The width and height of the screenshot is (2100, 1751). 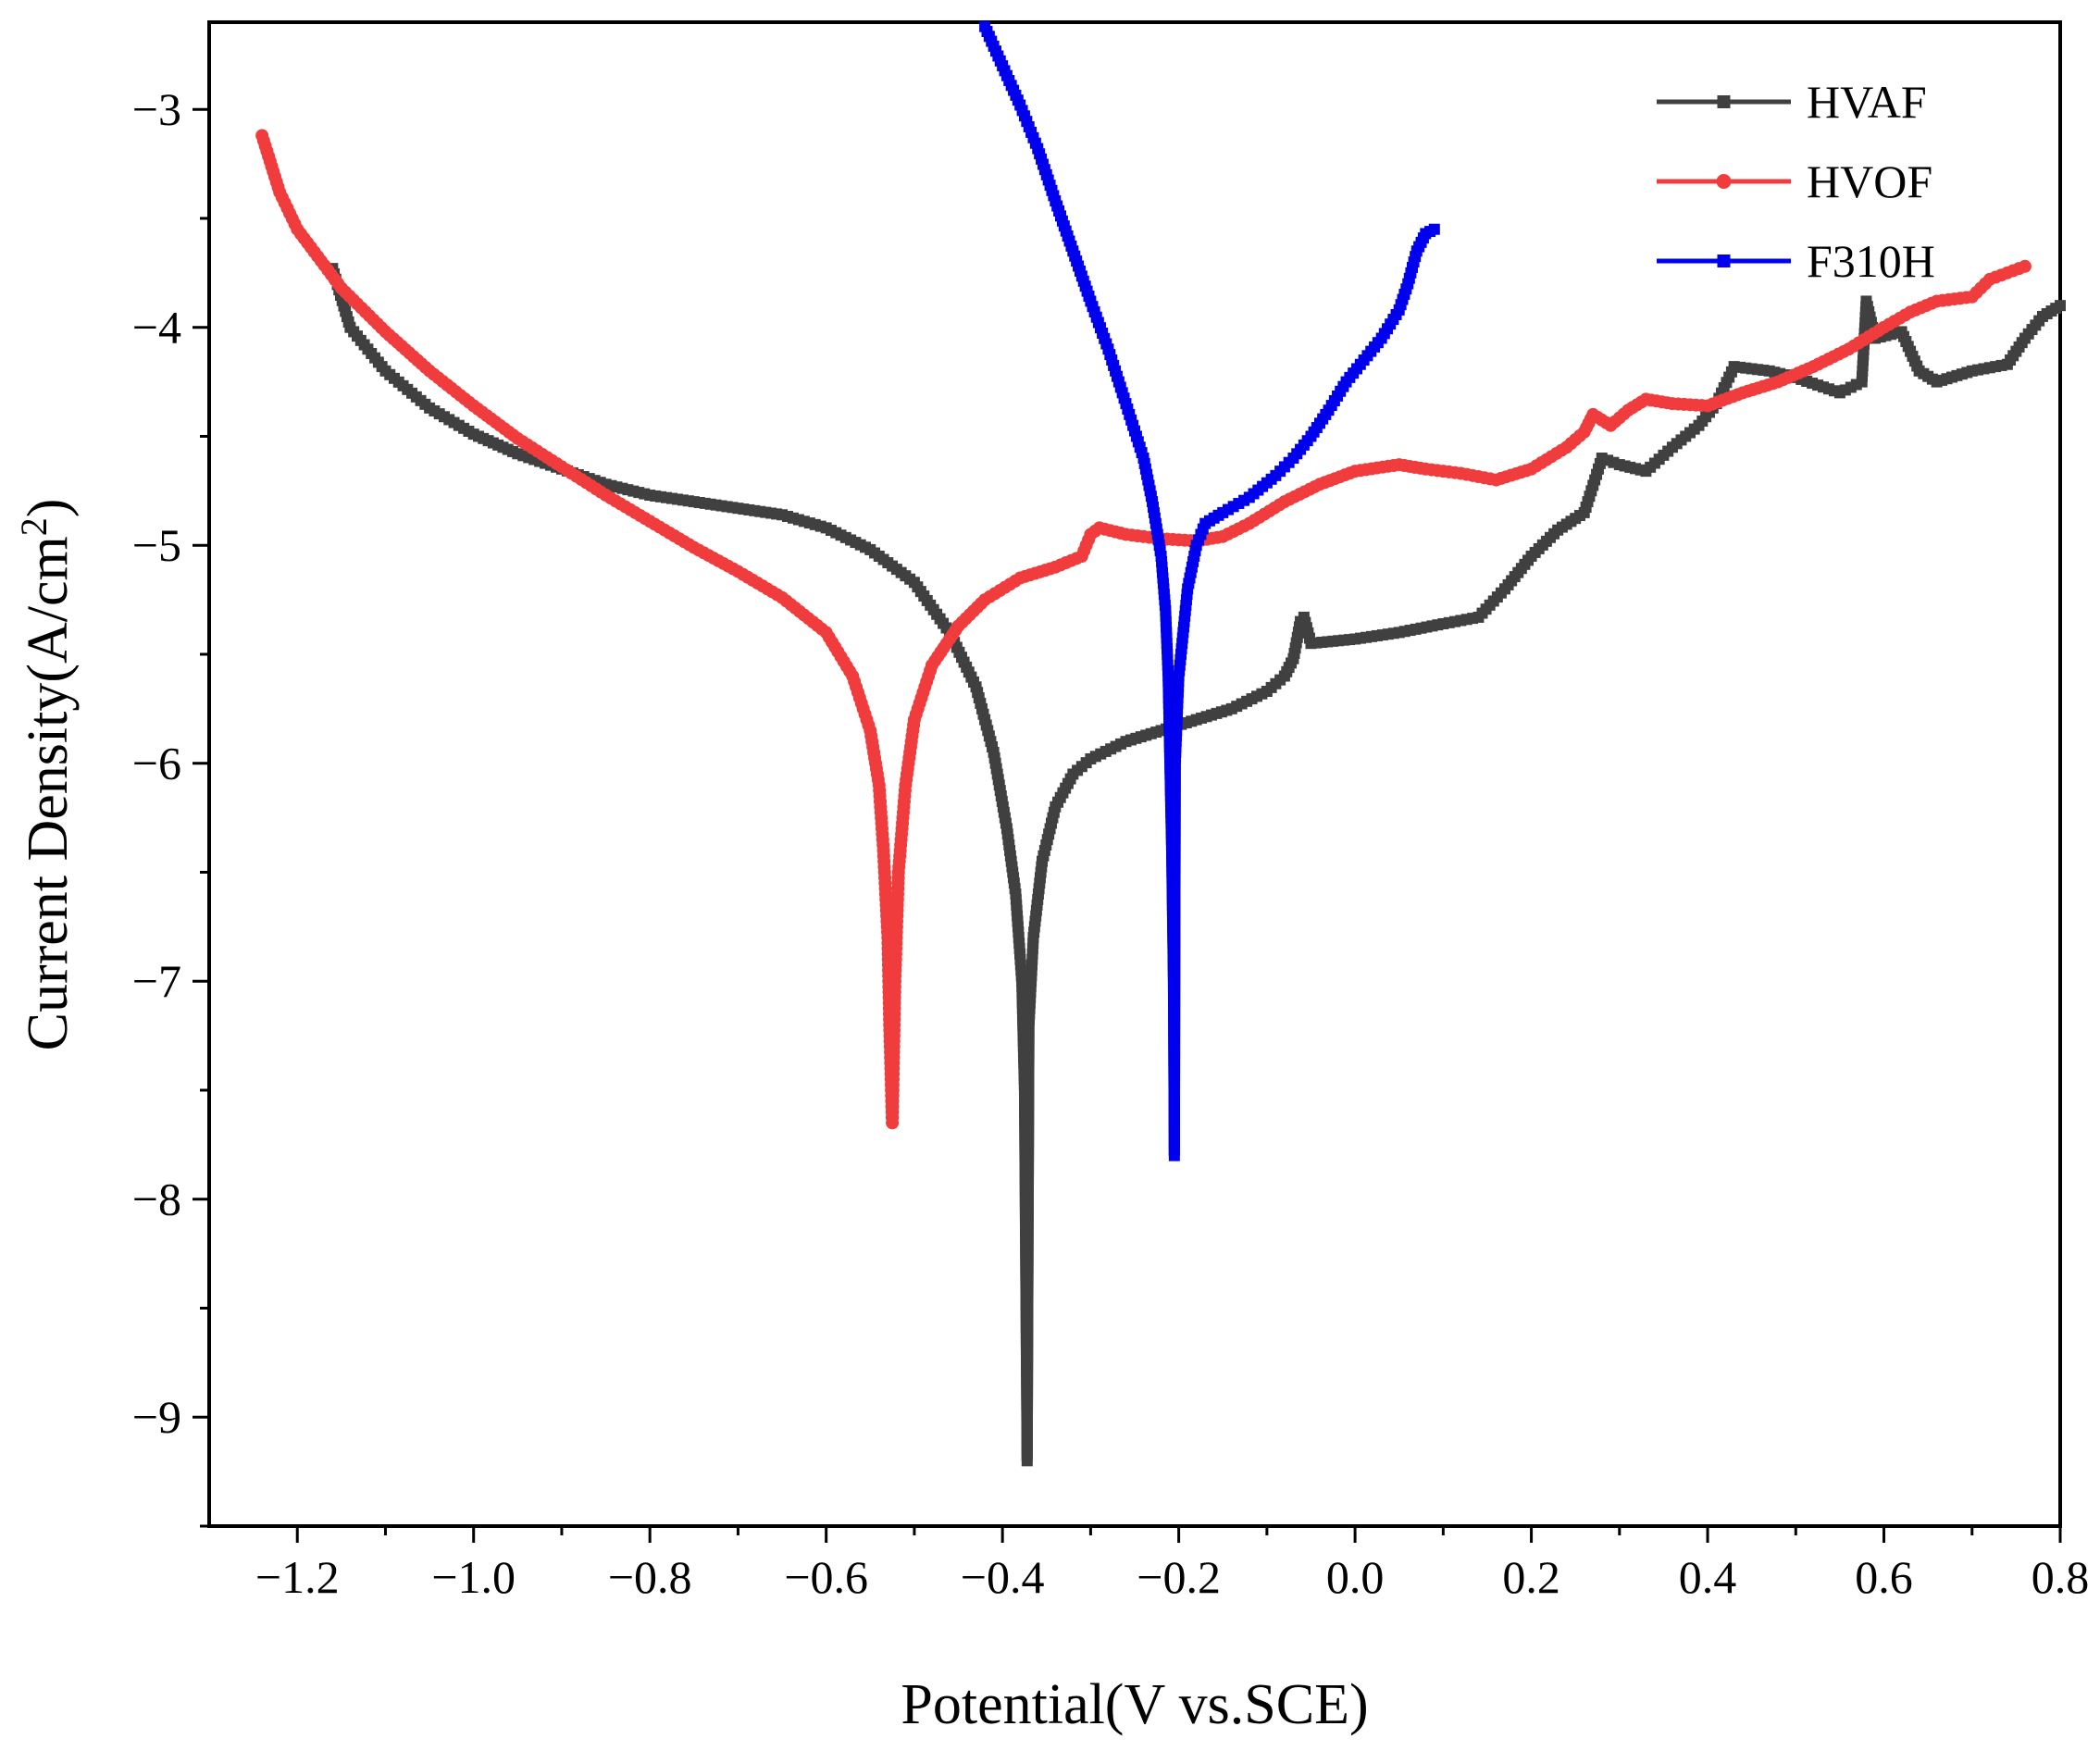 I want to click on y-axis-title: Current Density(A/cm2), so click(x=46, y=775).